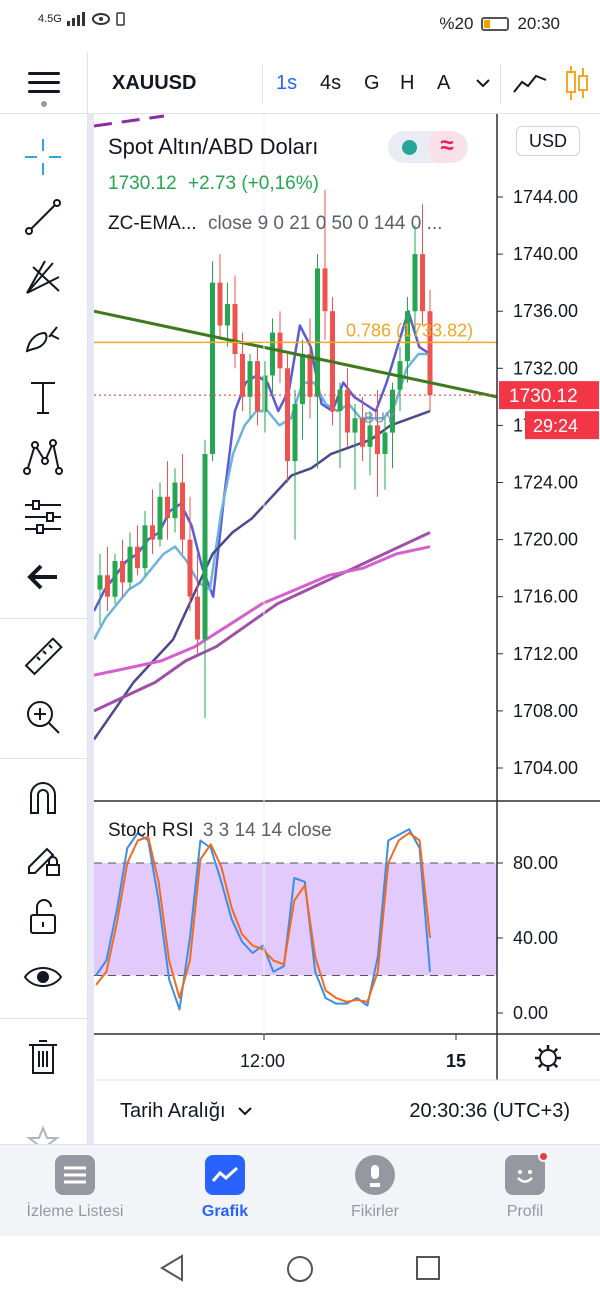 This screenshot has height=1300, width=600. I want to click on delete-drawings-tool, so click(43, 1057).